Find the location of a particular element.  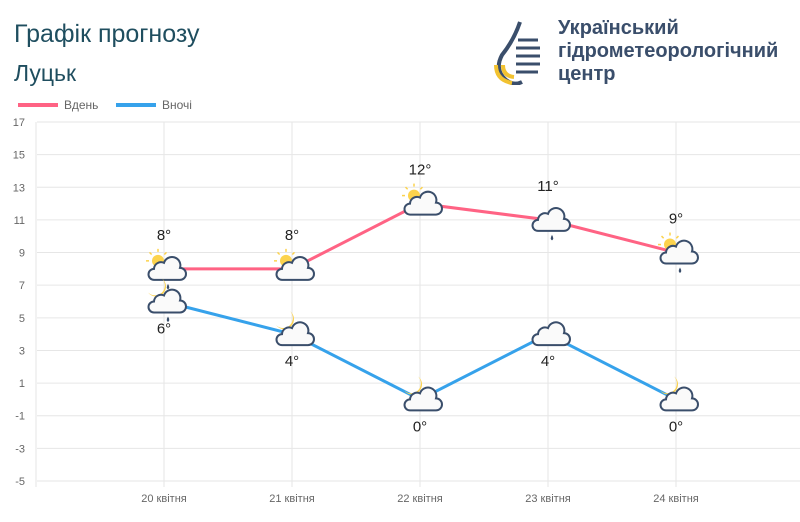

y-tick-label: 17 is located at coordinates (19, 123).